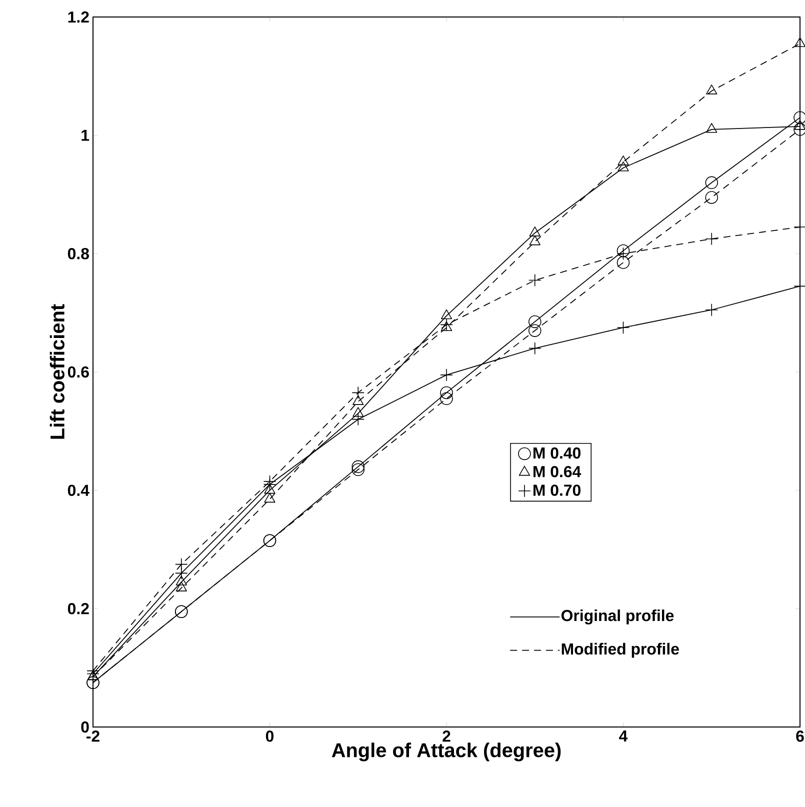 The image size is (805, 807). What do you see at coordinates (800, 736) in the screenshot?
I see `x-tick-label: 6` at bounding box center [800, 736].